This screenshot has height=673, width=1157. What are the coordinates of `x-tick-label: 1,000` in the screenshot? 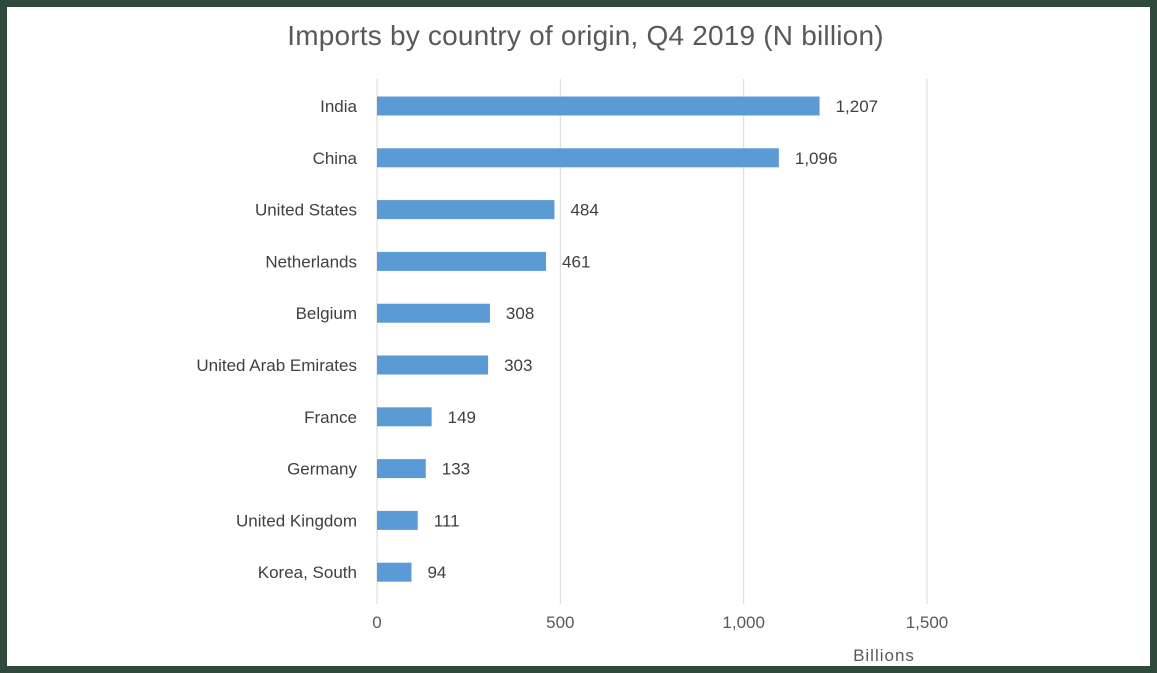 It's located at (743, 622).